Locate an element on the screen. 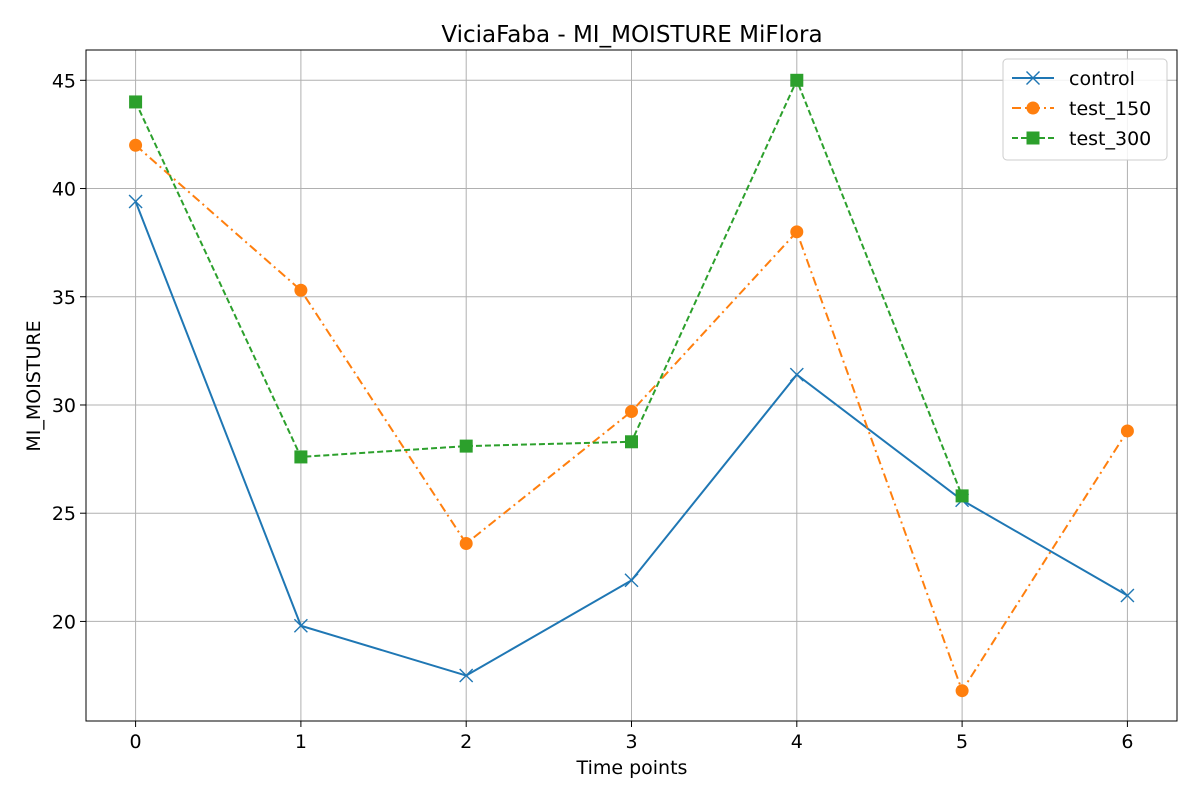  legend-entry: test_150 is located at coordinates (1081, 109).